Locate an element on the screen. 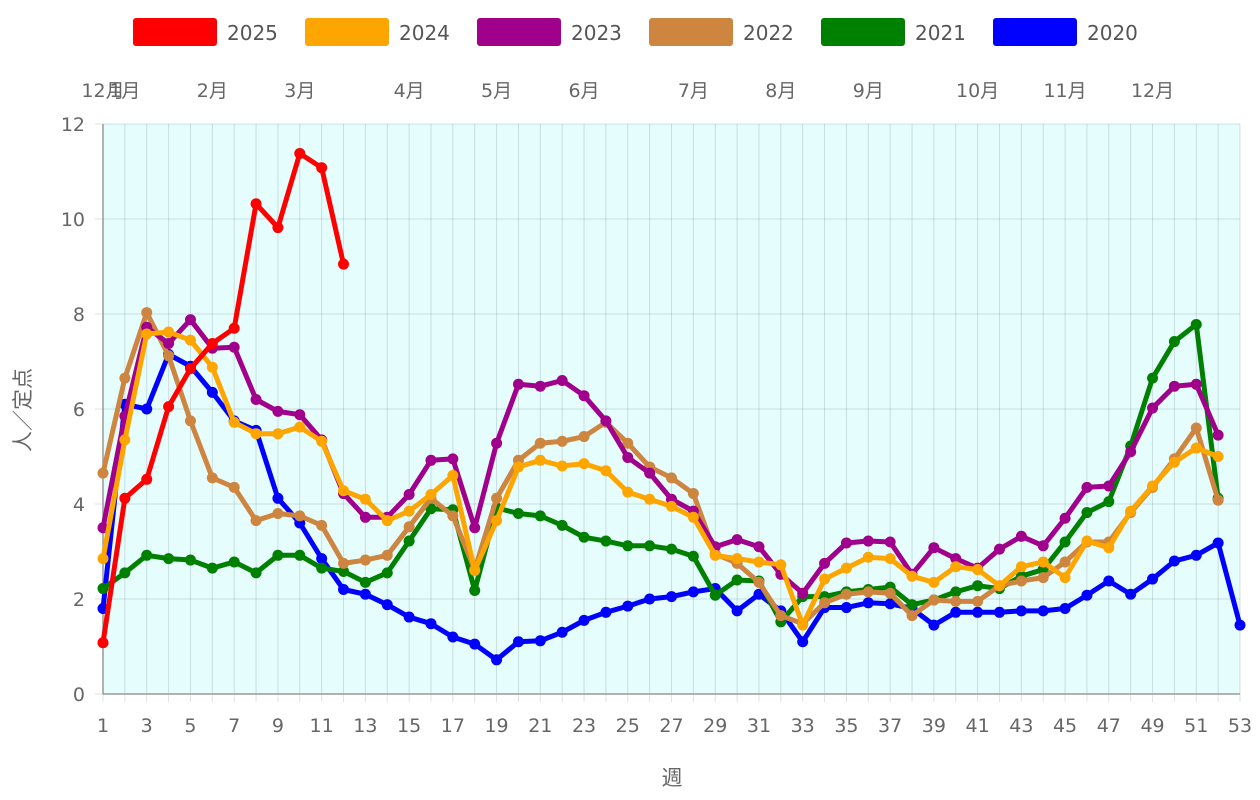  legend-item-2020: 2020 is located at coordinates (1065, 32).